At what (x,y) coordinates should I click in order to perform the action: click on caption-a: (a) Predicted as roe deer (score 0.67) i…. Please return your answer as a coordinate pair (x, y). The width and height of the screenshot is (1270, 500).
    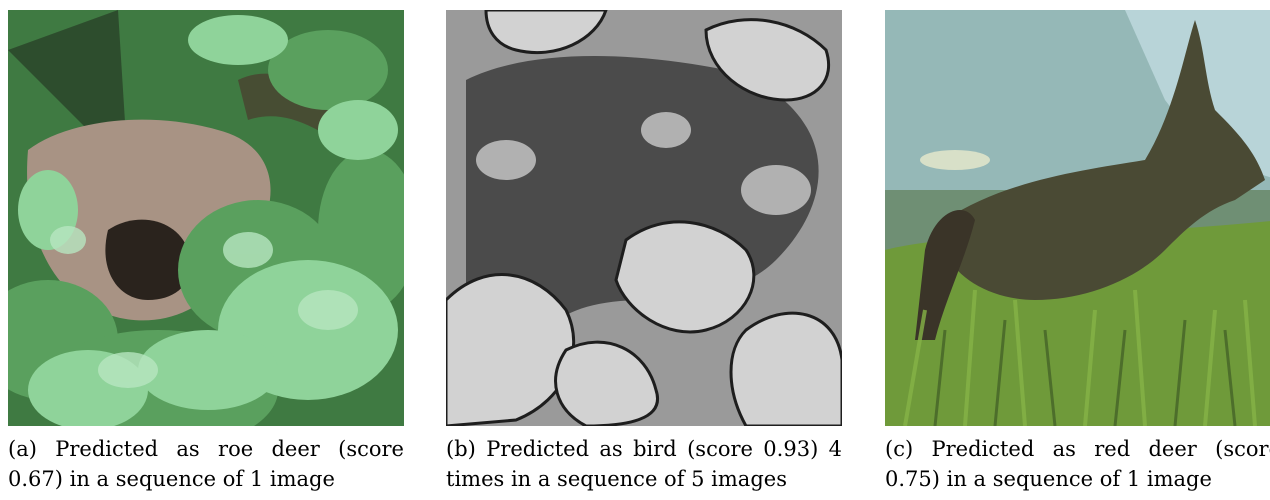
    Looking at the image, I should click on (206, 464).